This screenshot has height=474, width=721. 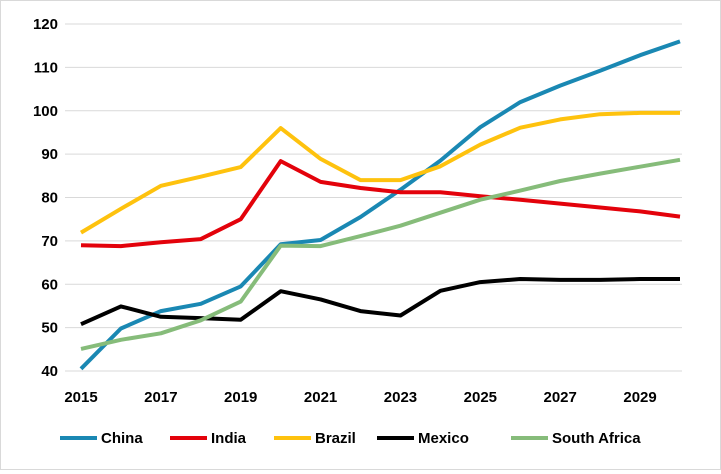 I want to click on legend-item-mexico: Mexico, so click(x=423, y=438).